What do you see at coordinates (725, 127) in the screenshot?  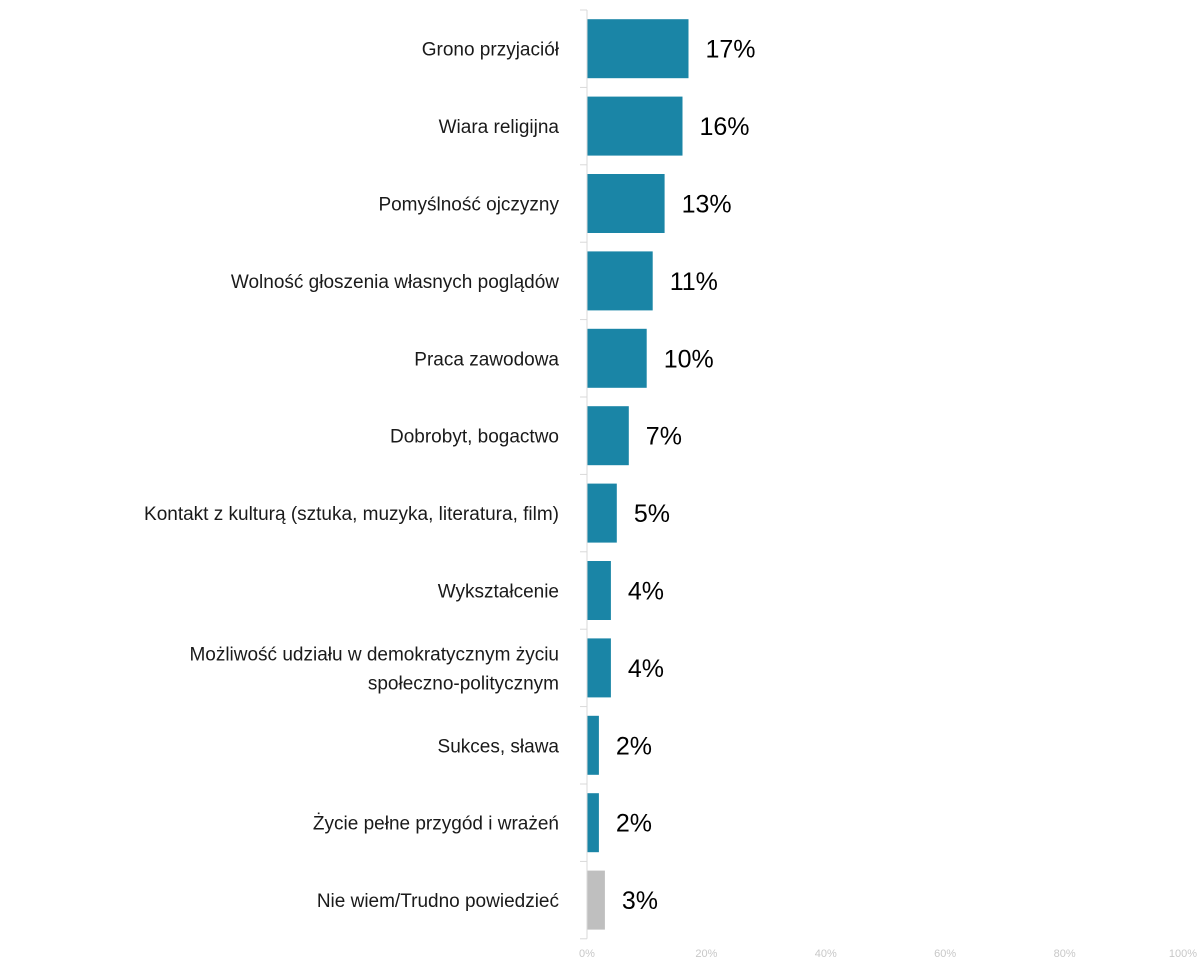 I see `data-label: 16%` at bounding box center [725, 127].